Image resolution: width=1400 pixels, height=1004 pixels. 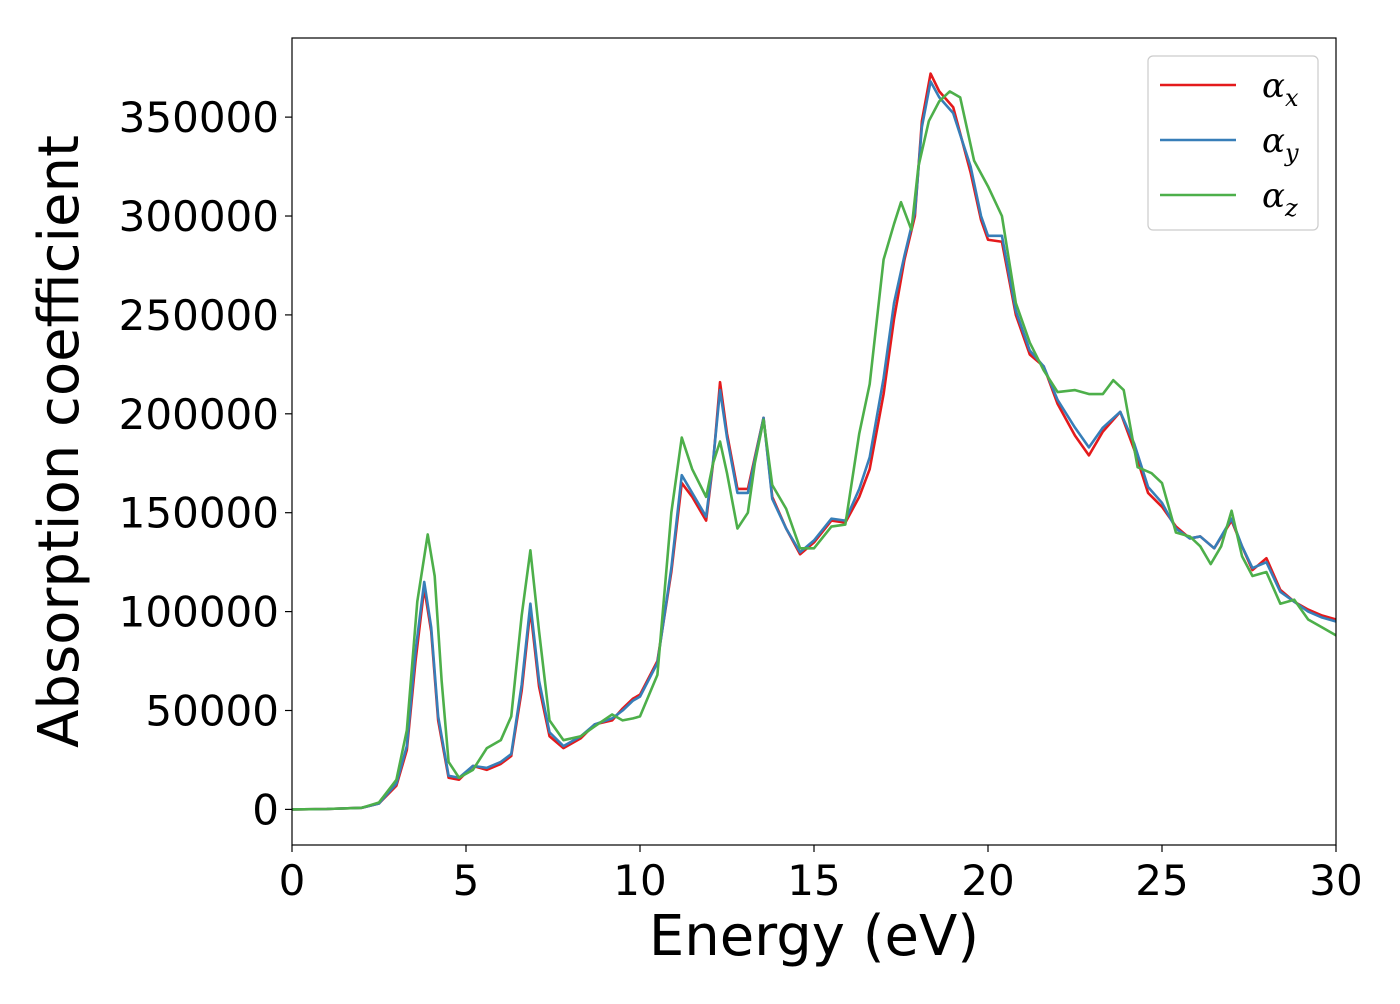 What do you see at coordinates (466, 880) in the screenshot?
I see `x-tick-label: 5` at bounding box center [466, 880].